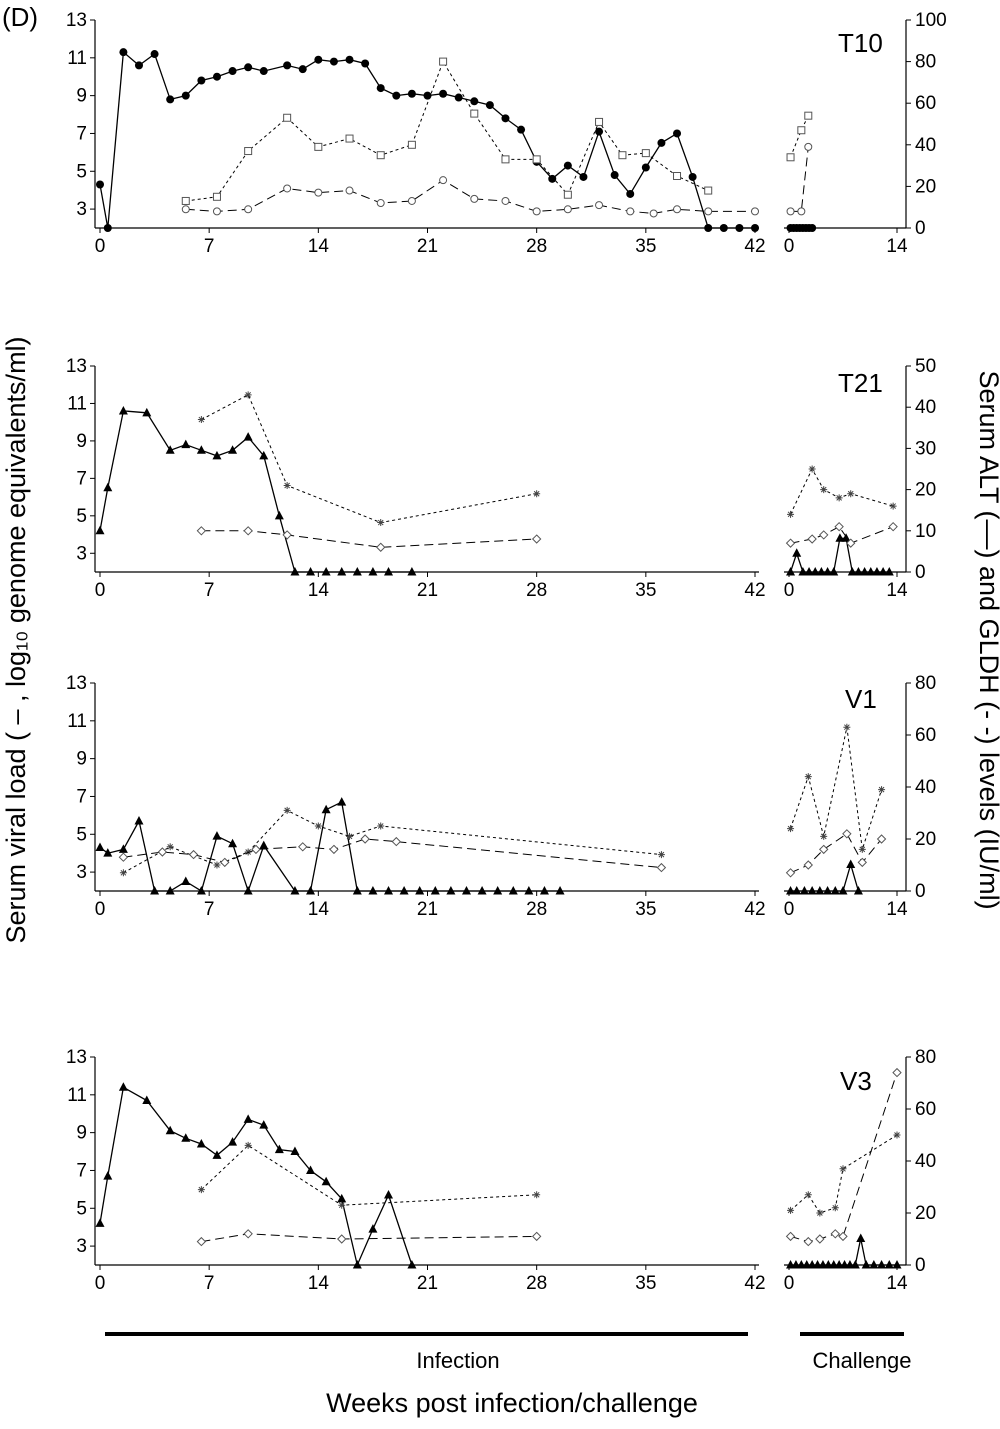 Image resolution: width=1000 pixels, height=1429 pixels. I want to click on right-tick-label-t10: 80, so click(925, 62).